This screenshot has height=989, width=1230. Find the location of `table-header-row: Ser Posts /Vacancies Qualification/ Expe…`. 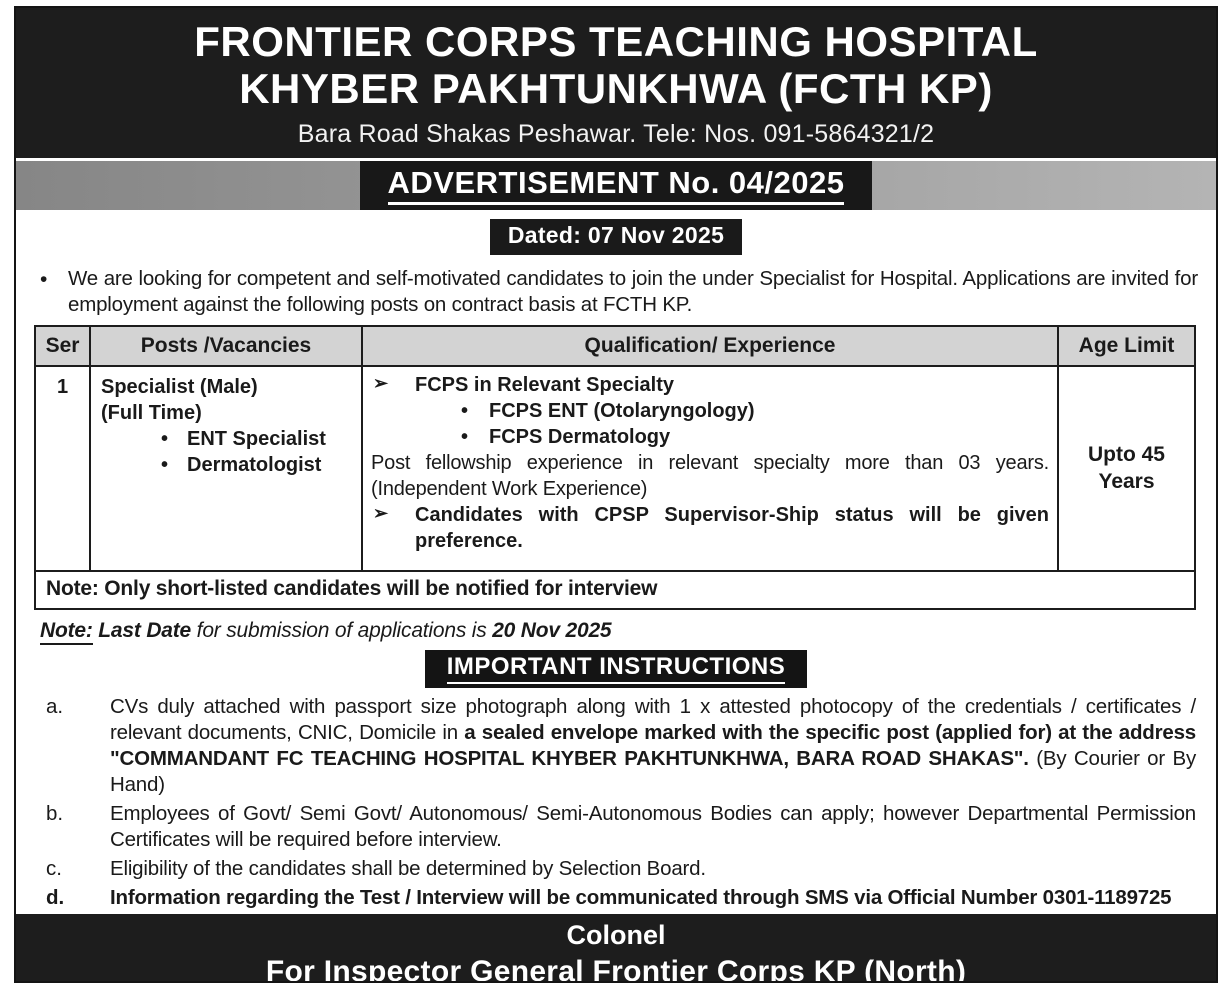

table-header-row: Ser Posts /Vacancies Qualification/ Expe… is located at coordinates (615, 345).